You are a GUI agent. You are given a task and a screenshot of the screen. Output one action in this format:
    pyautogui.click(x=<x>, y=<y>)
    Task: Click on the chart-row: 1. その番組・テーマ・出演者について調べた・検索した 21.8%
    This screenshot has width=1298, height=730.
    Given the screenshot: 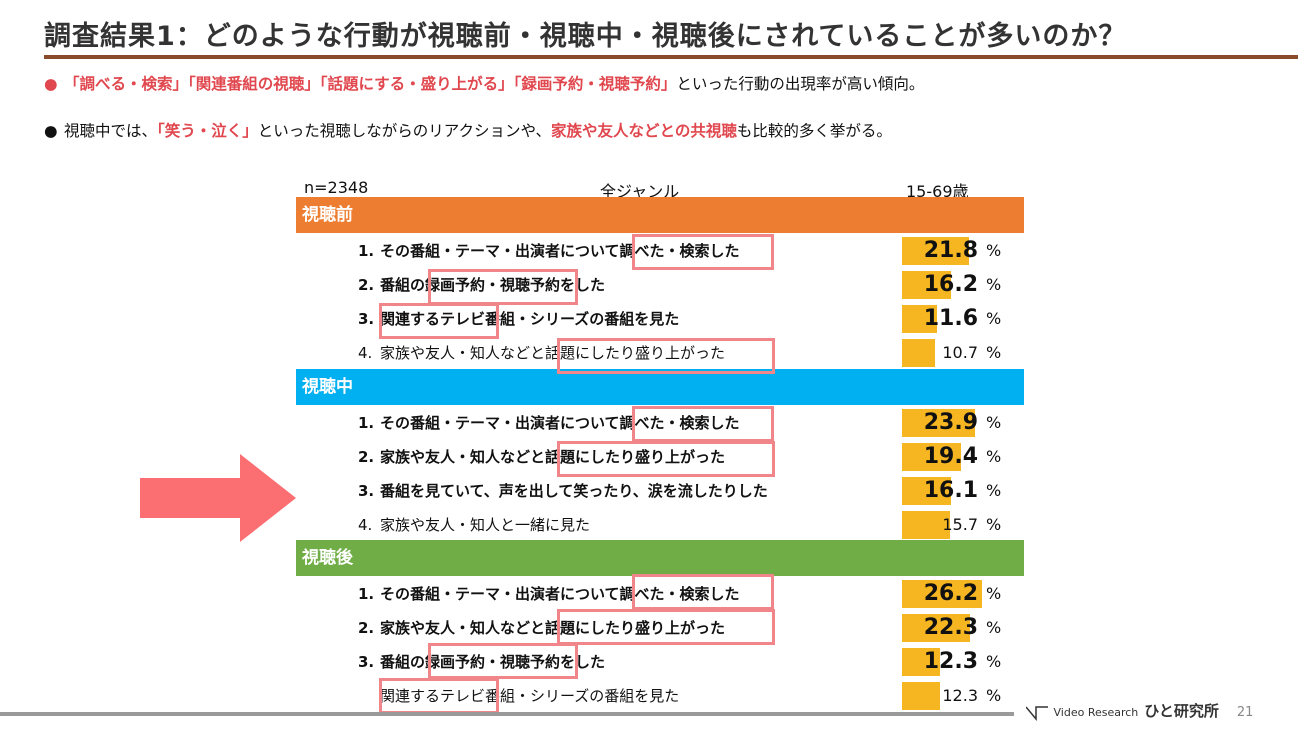 What is the action you would take?
    pyautogui.click(x=666, y=251)
    